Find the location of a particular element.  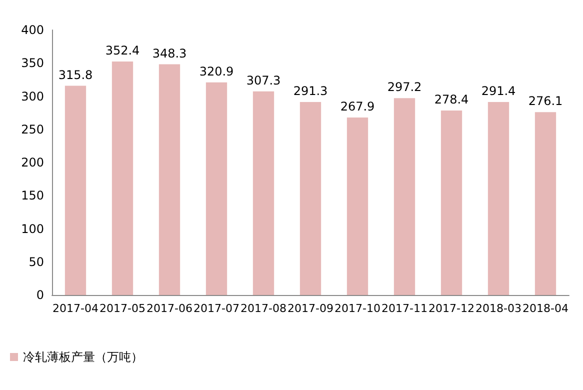

x-tick-label: 2017-07 is located at coordinates (217, 308).